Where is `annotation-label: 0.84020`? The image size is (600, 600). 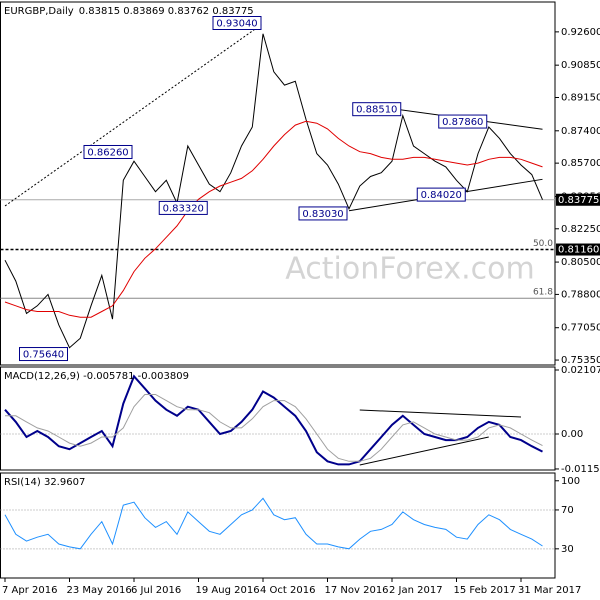
annotation-label: 0.84020 is located at coordinates (441, 195).